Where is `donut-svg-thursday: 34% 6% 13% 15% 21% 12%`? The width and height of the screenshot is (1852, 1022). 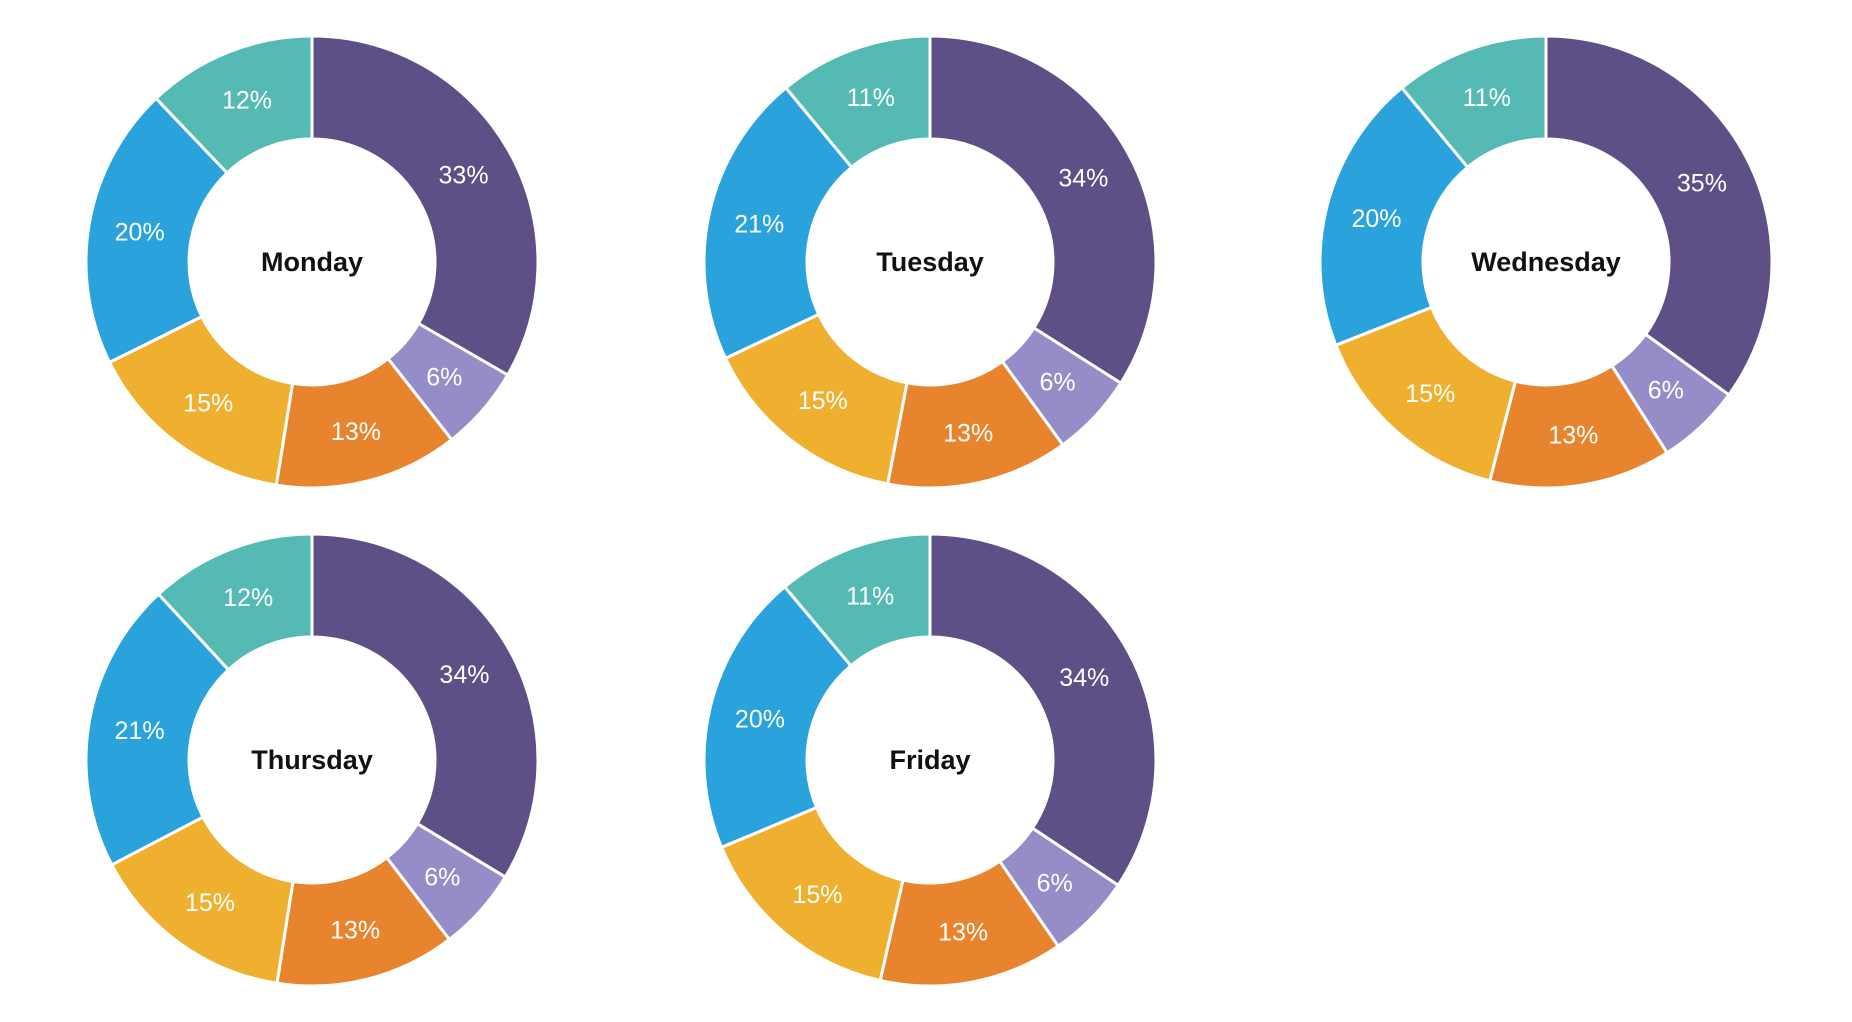
donut-svg-thursday: 34% 6% 13% 15% 21% 12% is located at coordinates (312, 760).